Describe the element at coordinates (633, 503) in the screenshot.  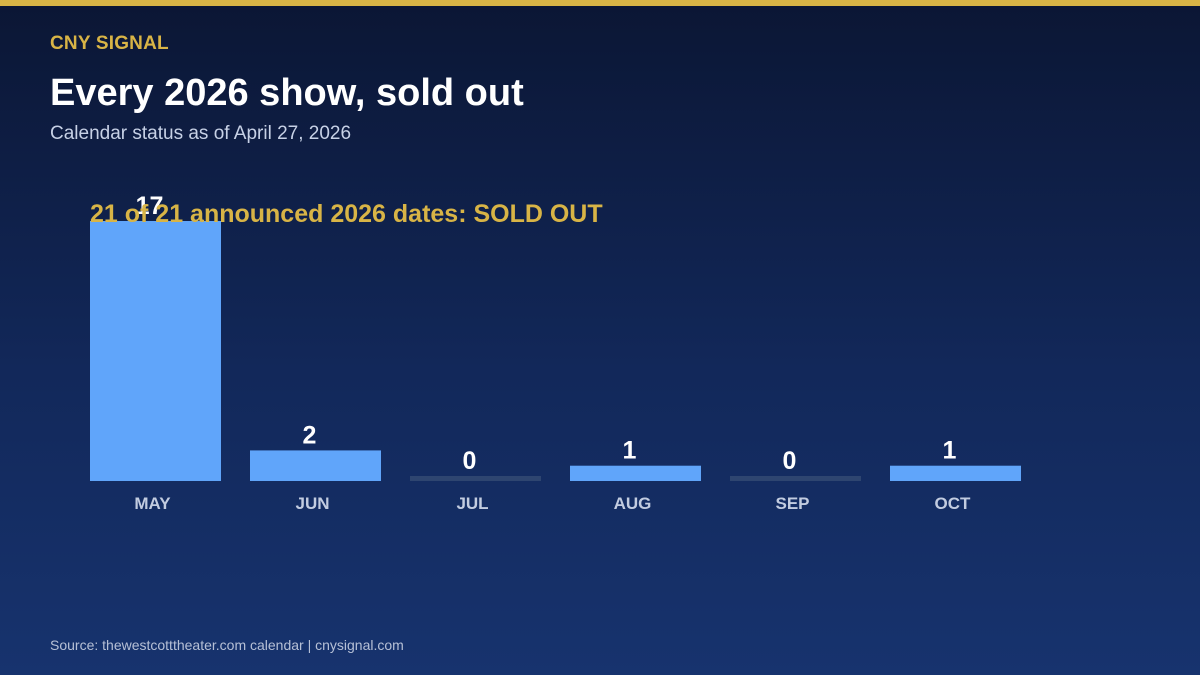
I see `x-tick-aug: AUG` at that location.